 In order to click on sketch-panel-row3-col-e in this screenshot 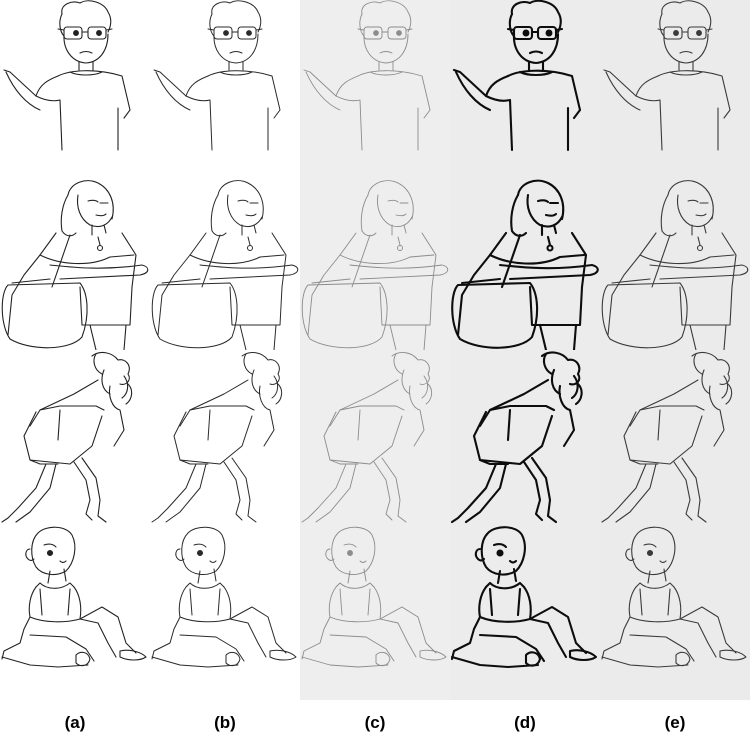, I will do `click(675, 437)`.